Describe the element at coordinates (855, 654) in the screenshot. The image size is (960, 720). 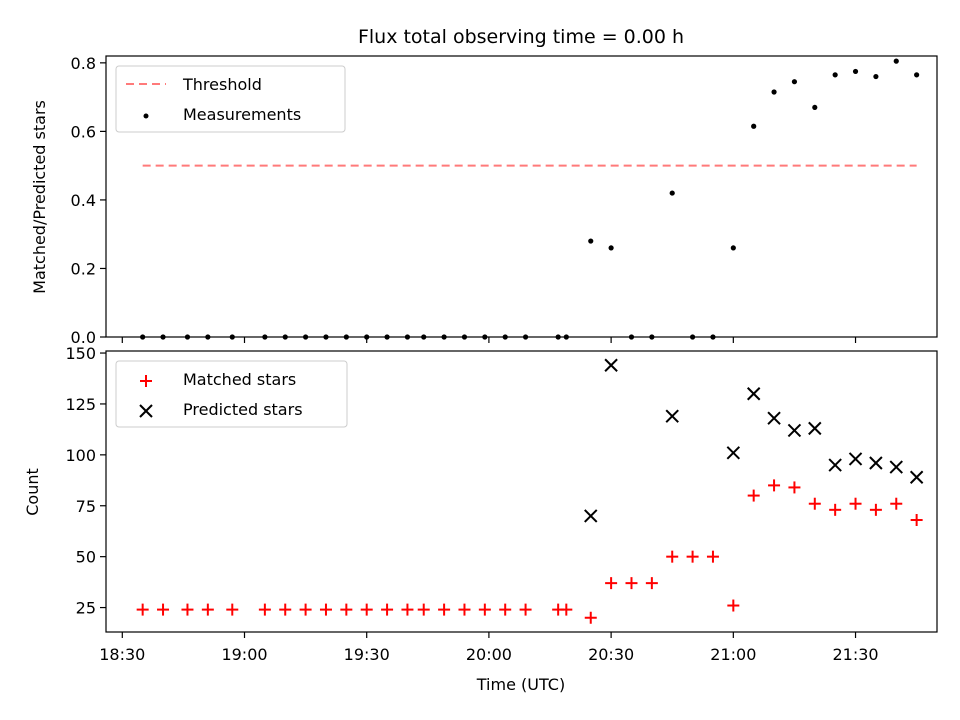
I see `bottom-x-tick-label: 21:30` at that location.